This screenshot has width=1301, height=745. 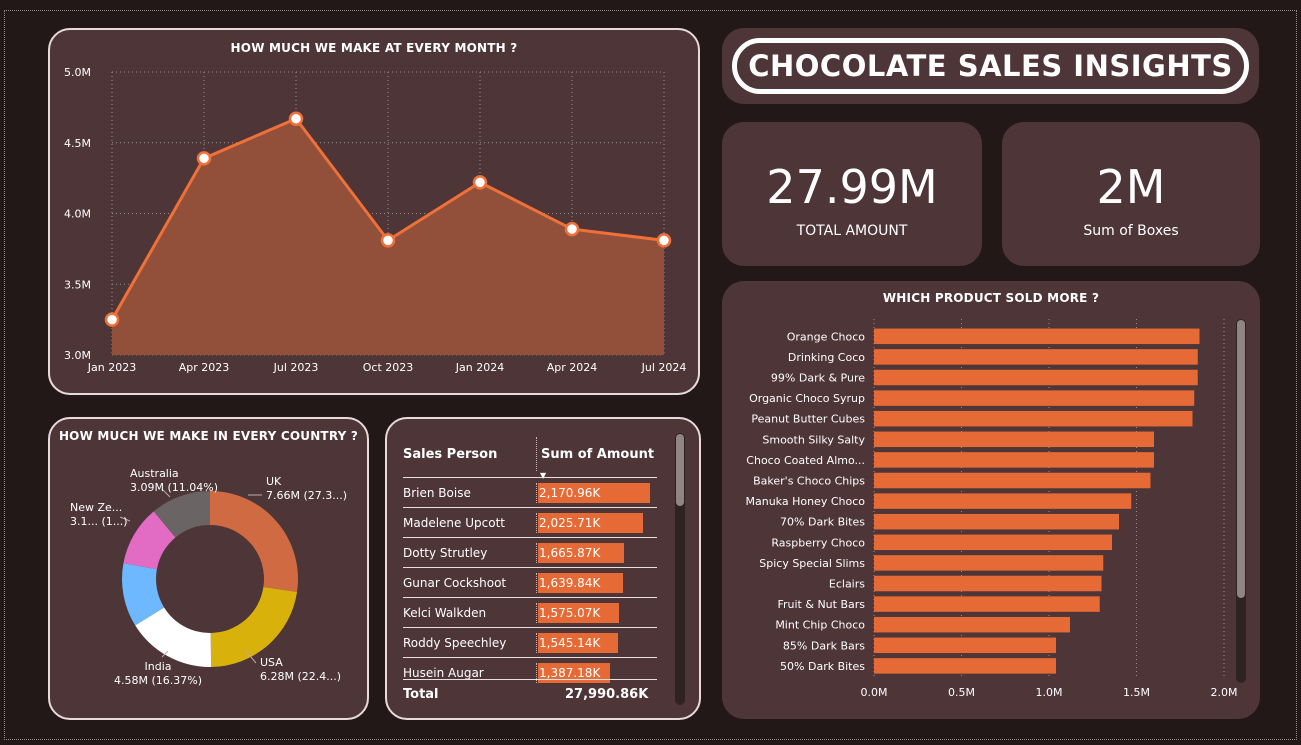 I want to click on table-row: Husein Augar 1,387.18K, so click(x=530, y=672).